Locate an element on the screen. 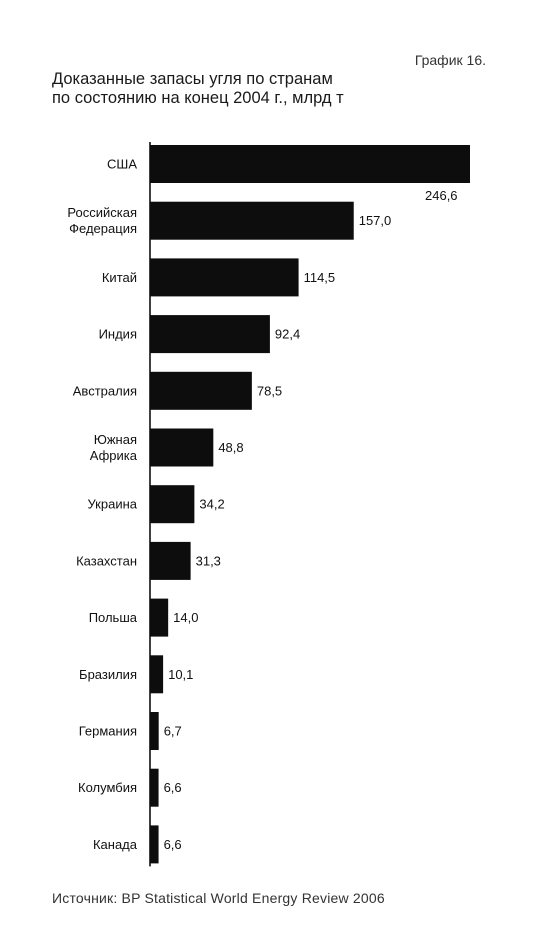 This screenshot has height=928, width=542. value-label: 10,1 is located at coordinates (180, 674).